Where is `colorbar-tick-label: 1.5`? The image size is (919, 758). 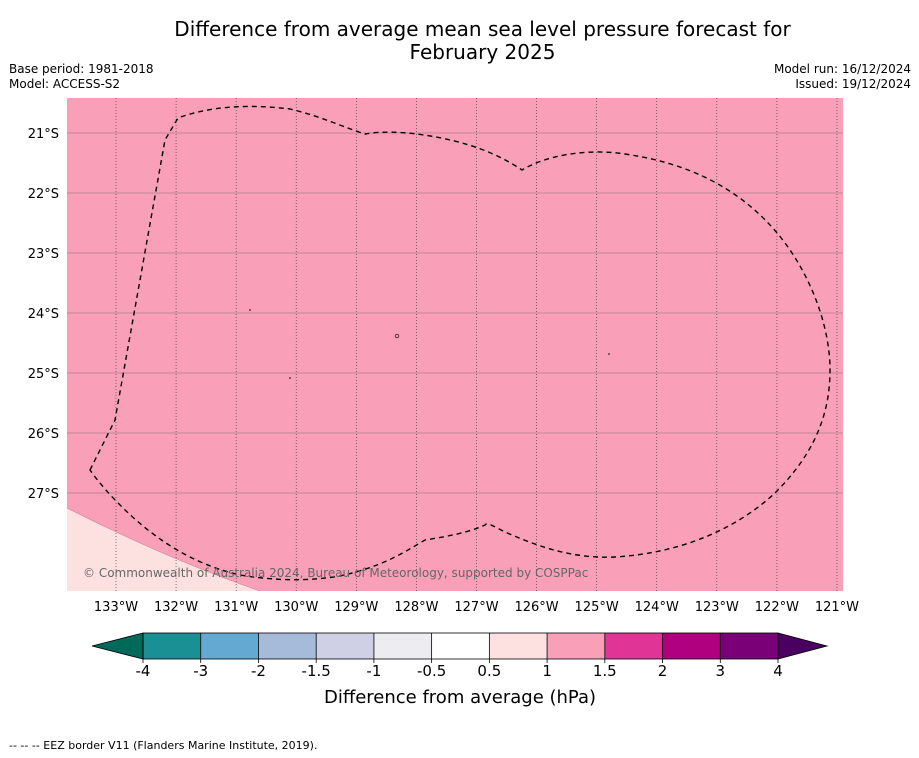 colorbar-tick-label: 1.5 is located at coordinates (605, 671).